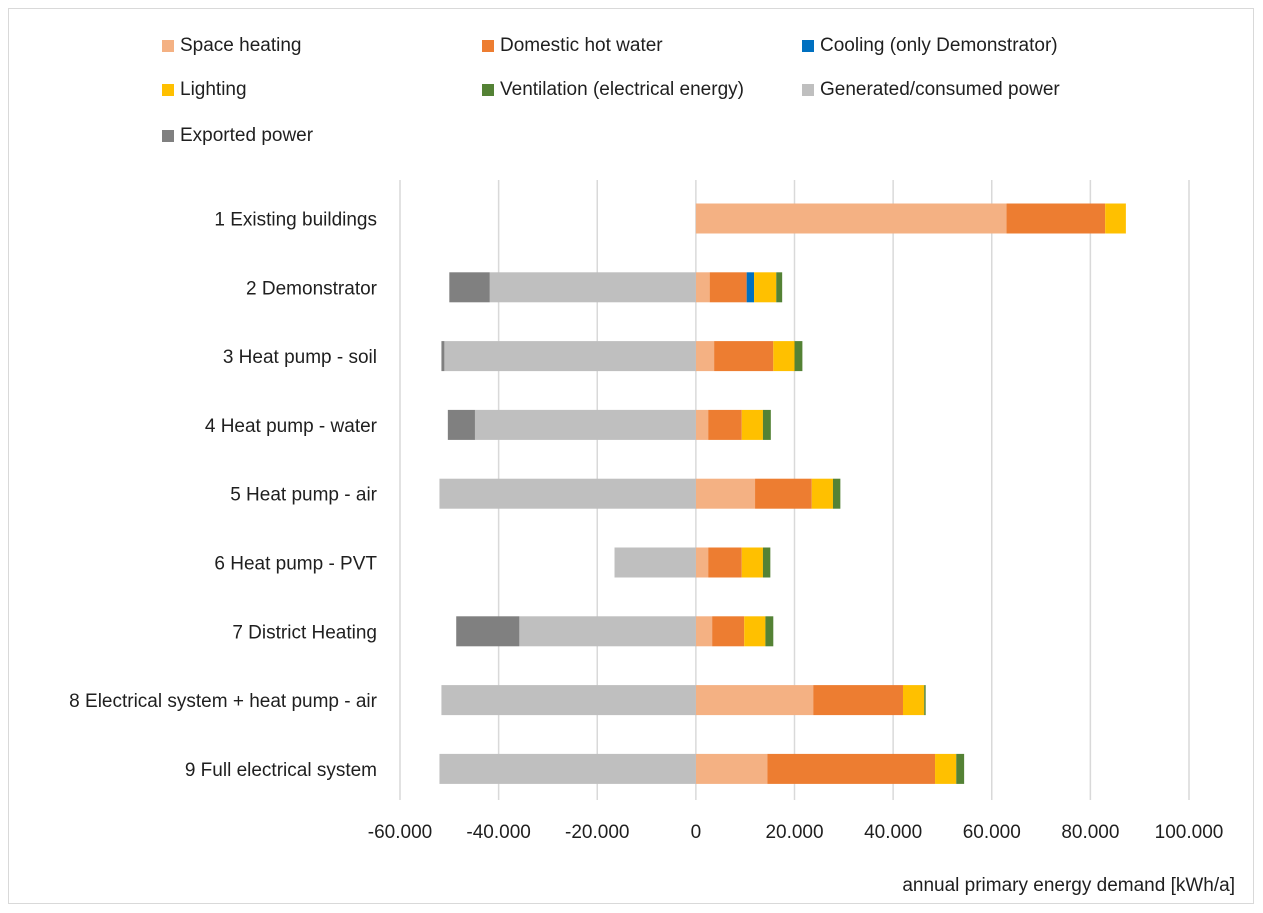  I want to click on x-tick-label: -60.000, so click(400, 832).